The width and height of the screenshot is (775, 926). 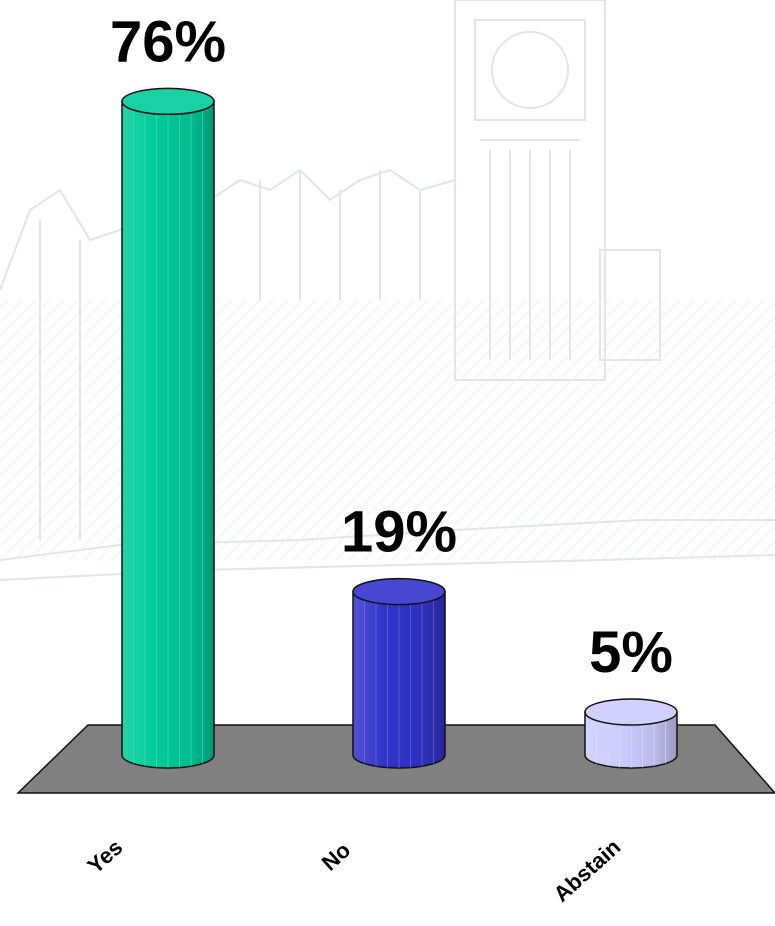 I want to click on value-label-yes: 76%, so click(x=168, y=41).